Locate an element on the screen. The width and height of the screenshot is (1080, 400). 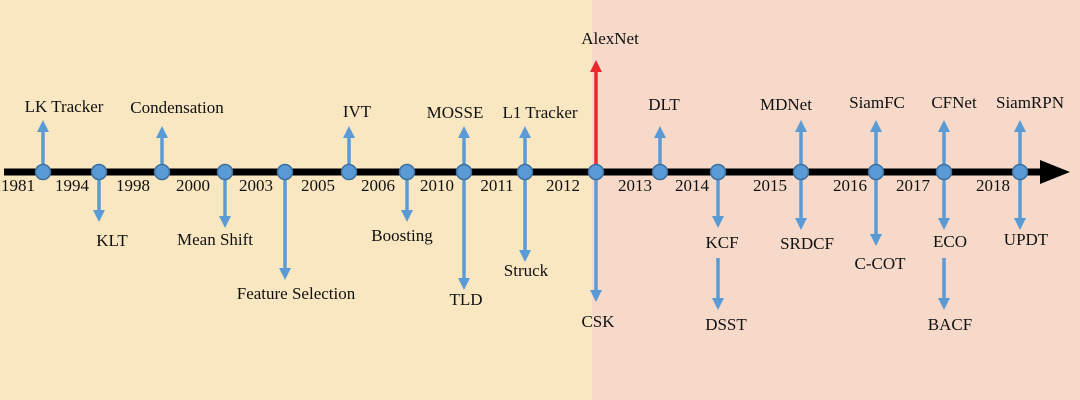
method-label: SRDCF is located at coordinates (807, 243).